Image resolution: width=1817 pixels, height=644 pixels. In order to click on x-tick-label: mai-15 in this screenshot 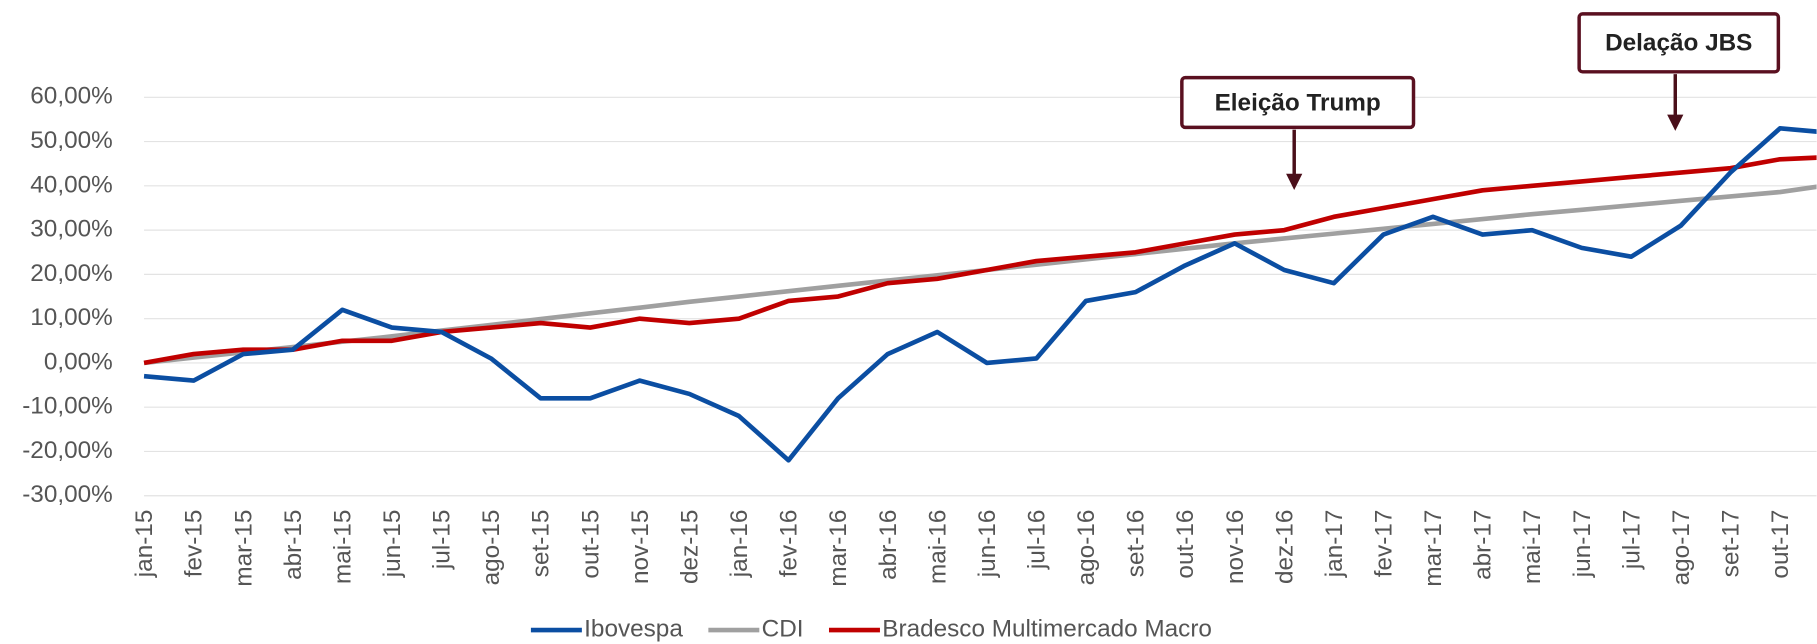, I will do `click(342, 547)`.